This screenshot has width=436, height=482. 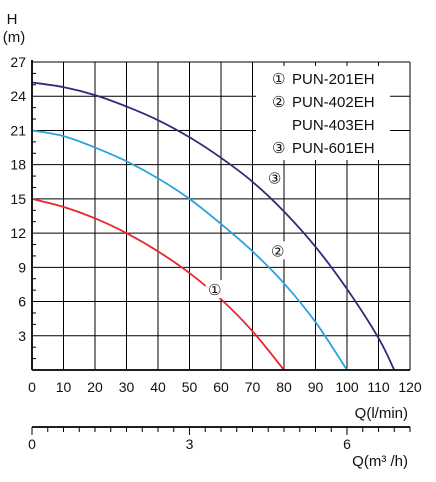 I want to click on legend-marker-1: ①, so click(x=278, y=79).